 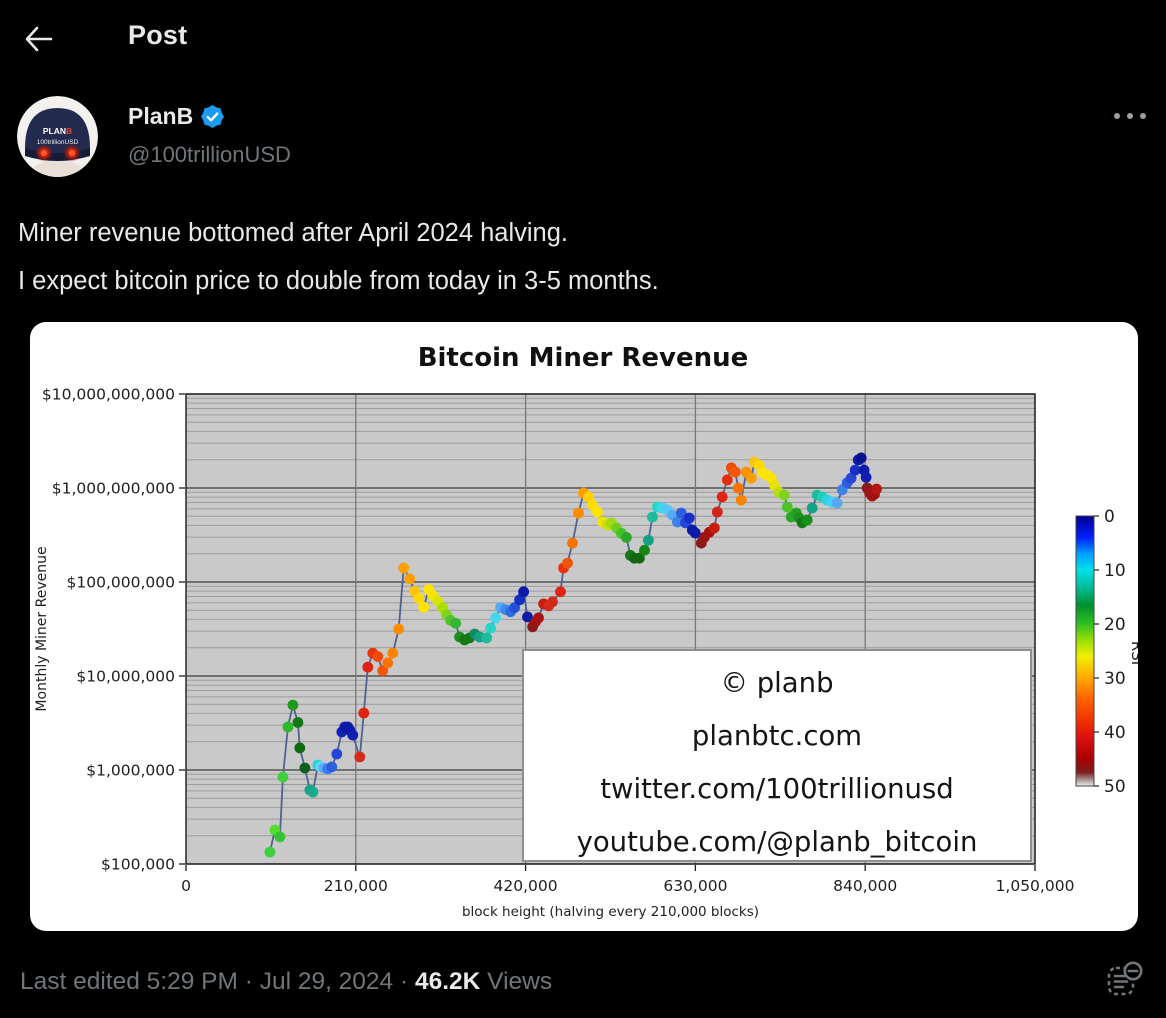 I want to click on colorbar-tick-label: 50, so click(x=1115, y=787).